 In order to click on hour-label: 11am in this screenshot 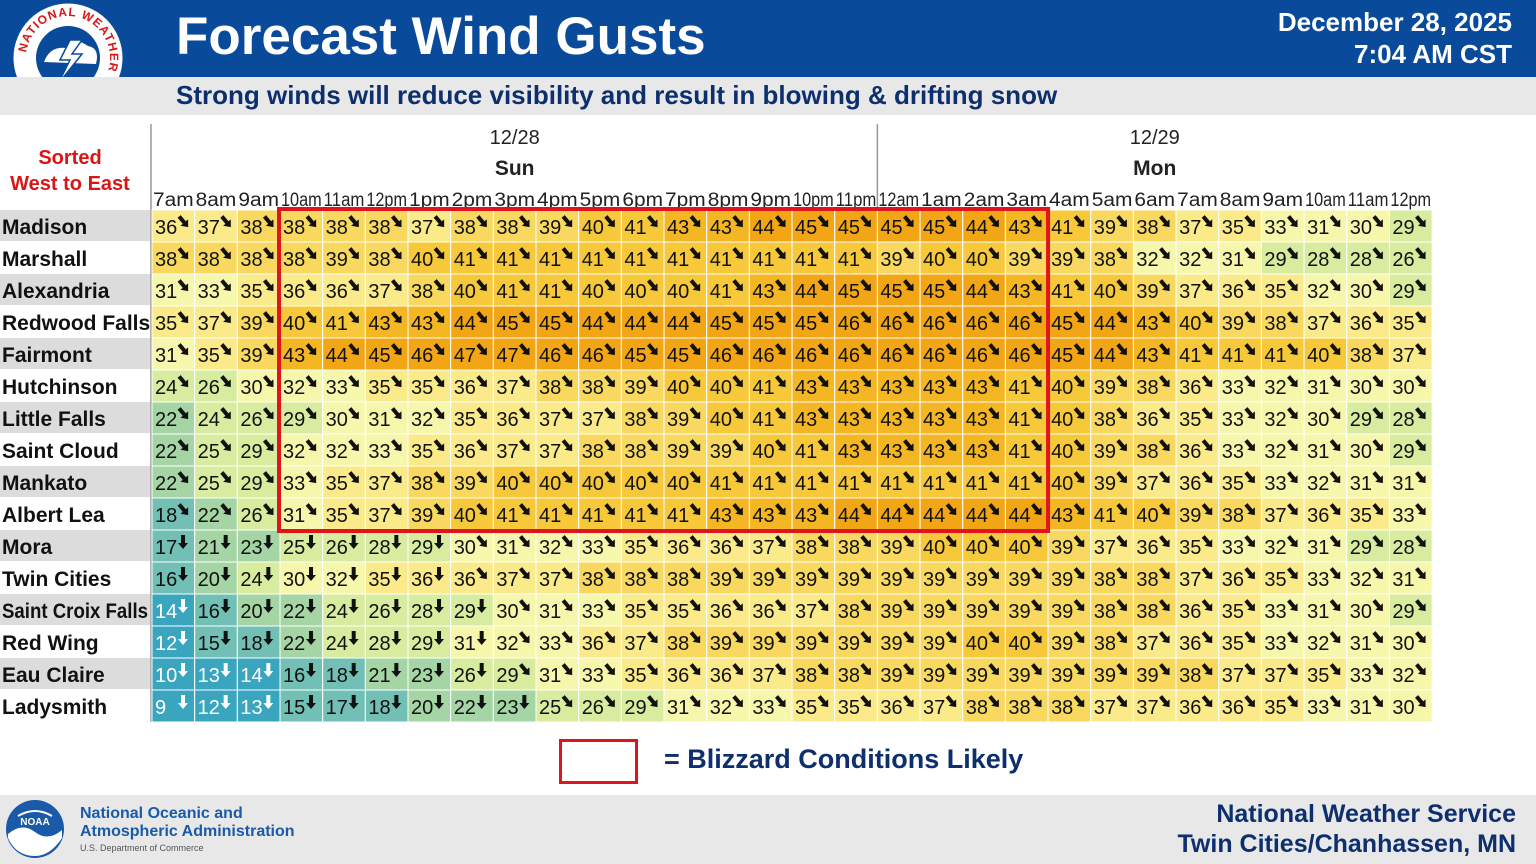, I will do `click(1368, 200)`.